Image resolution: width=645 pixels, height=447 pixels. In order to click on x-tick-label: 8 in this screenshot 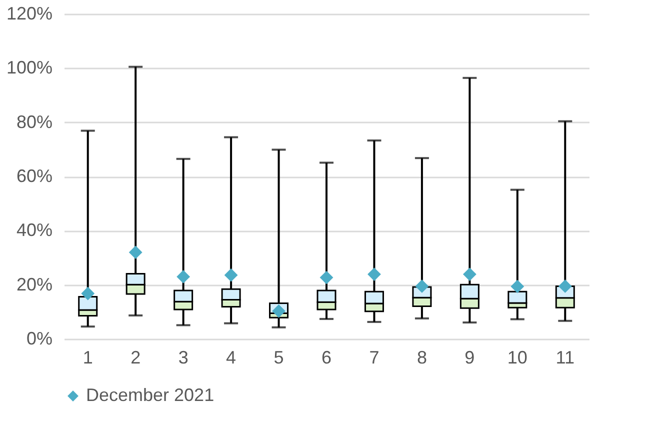, I will do `click(421, 358)`.